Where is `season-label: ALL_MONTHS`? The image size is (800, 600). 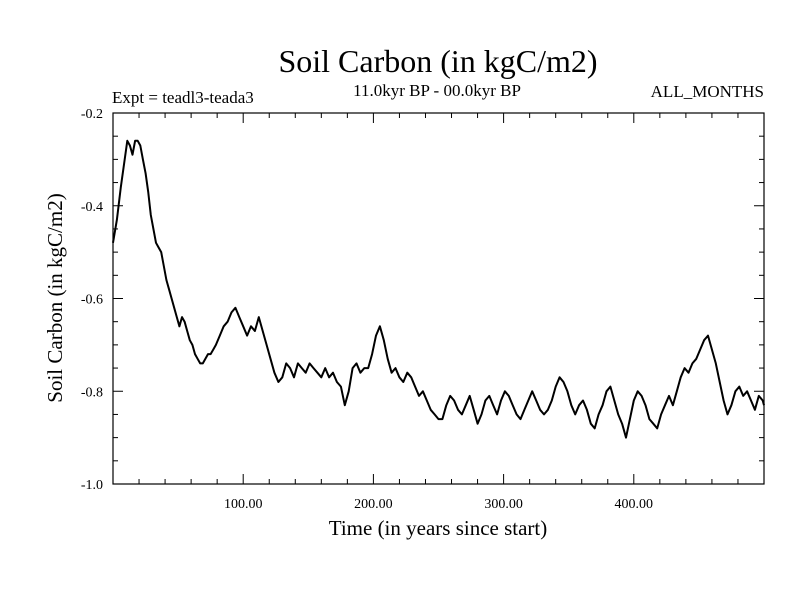 season-label: ALL_MONTHS is located at coordinates (707, 91).